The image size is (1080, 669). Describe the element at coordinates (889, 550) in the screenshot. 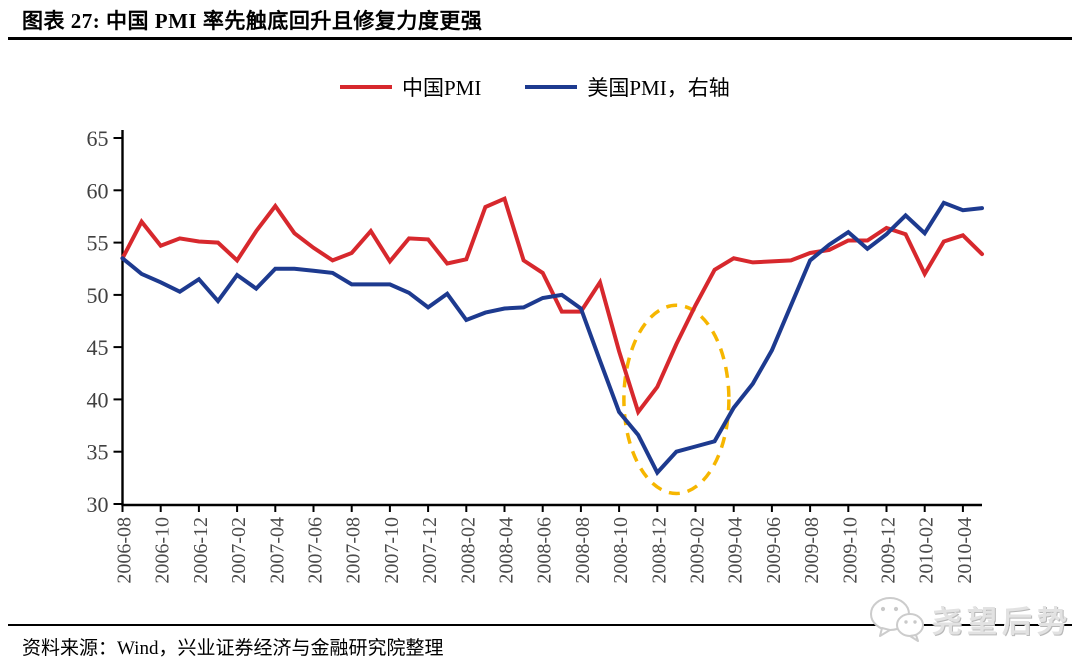

I see `x-axis-tick-label: 2009-12` at that location.